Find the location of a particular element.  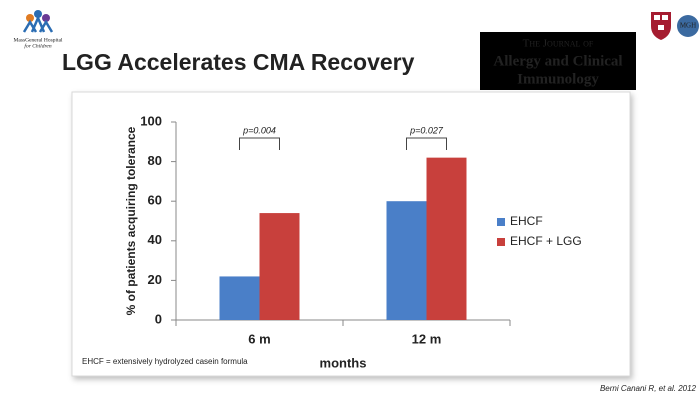

logo-text: for Children is located at coordinates (37, 45).